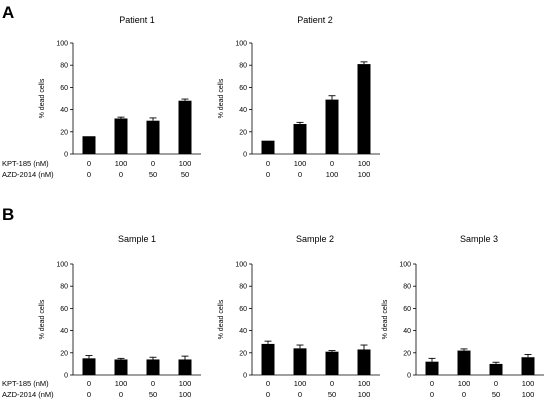  Describe the element at coordinates (8, 12) in the screenshot. I see `panel-label-a: A` at that location.